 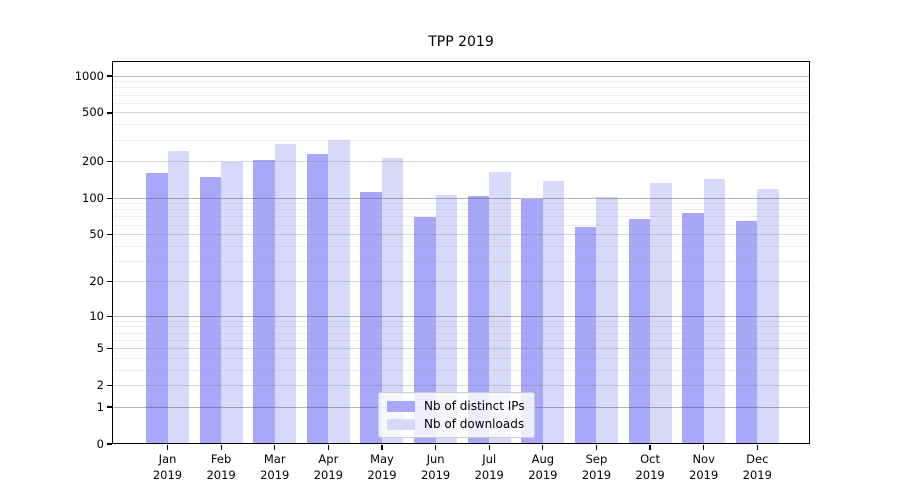 What do you see at coordinates (456, 415) in the screenshot?
I see `legend: Nb of distinct IPs Nb of downloads` at bounding box center [456, 415].